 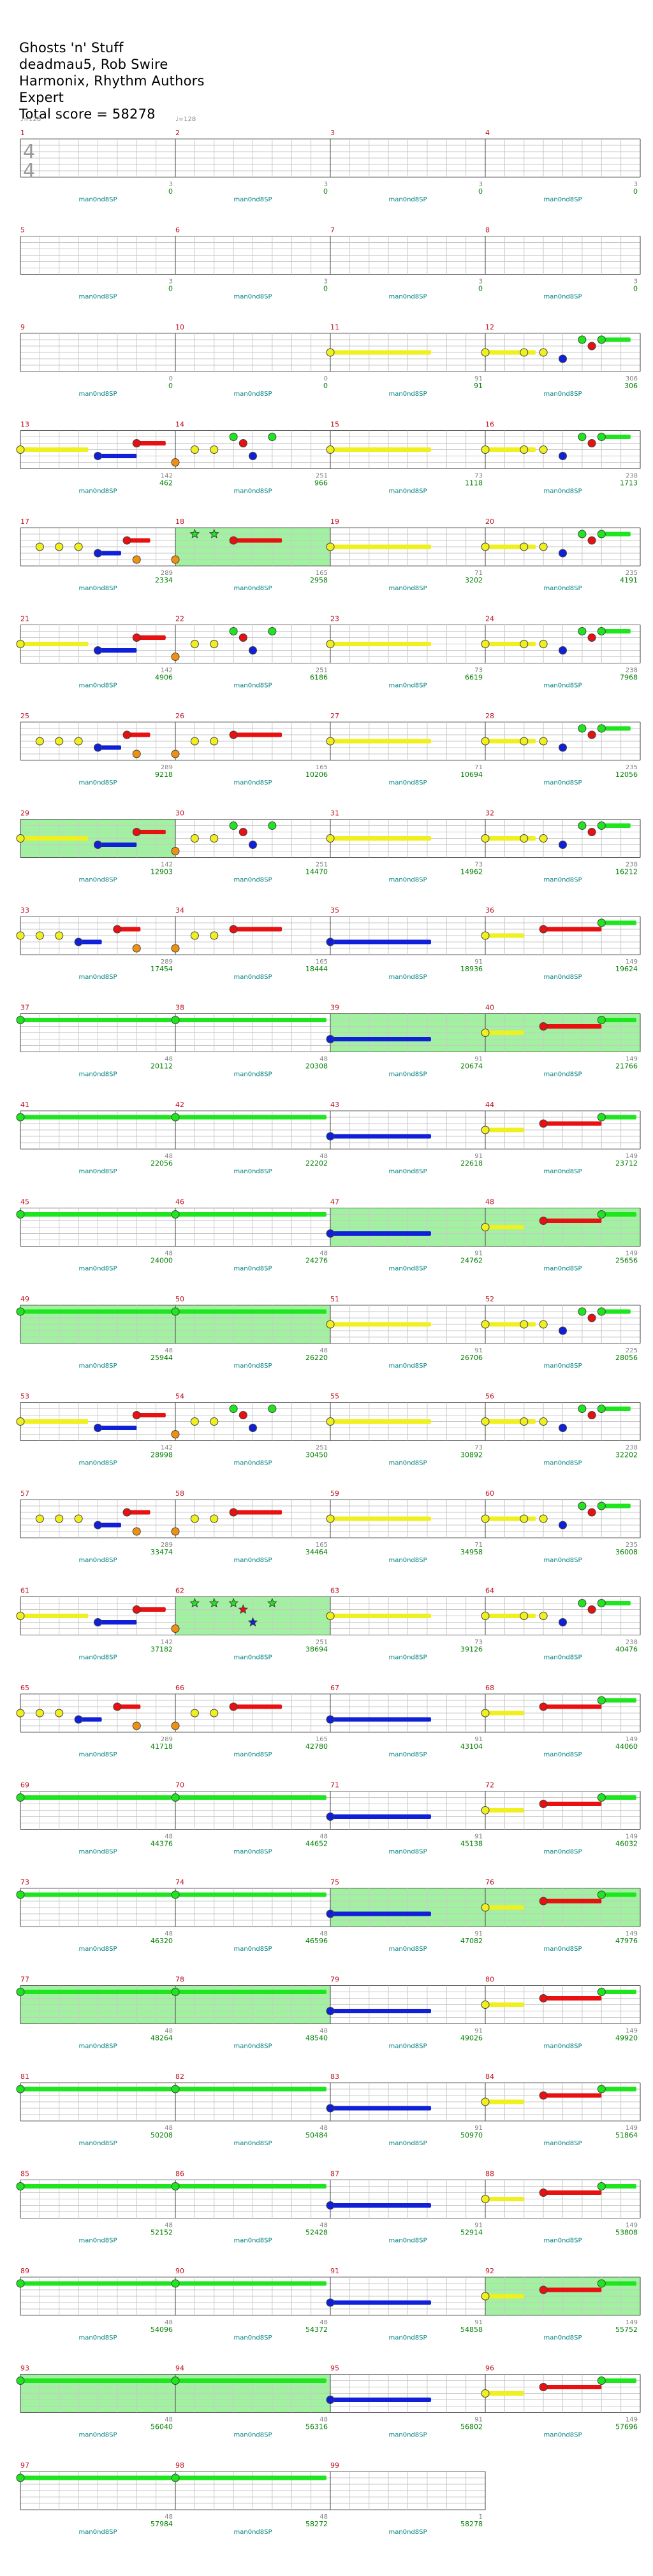 What do you see at coordinates (489, 2077) in the screenshot?
I see `measure-number: 84` at bounding box center [489, 2077].